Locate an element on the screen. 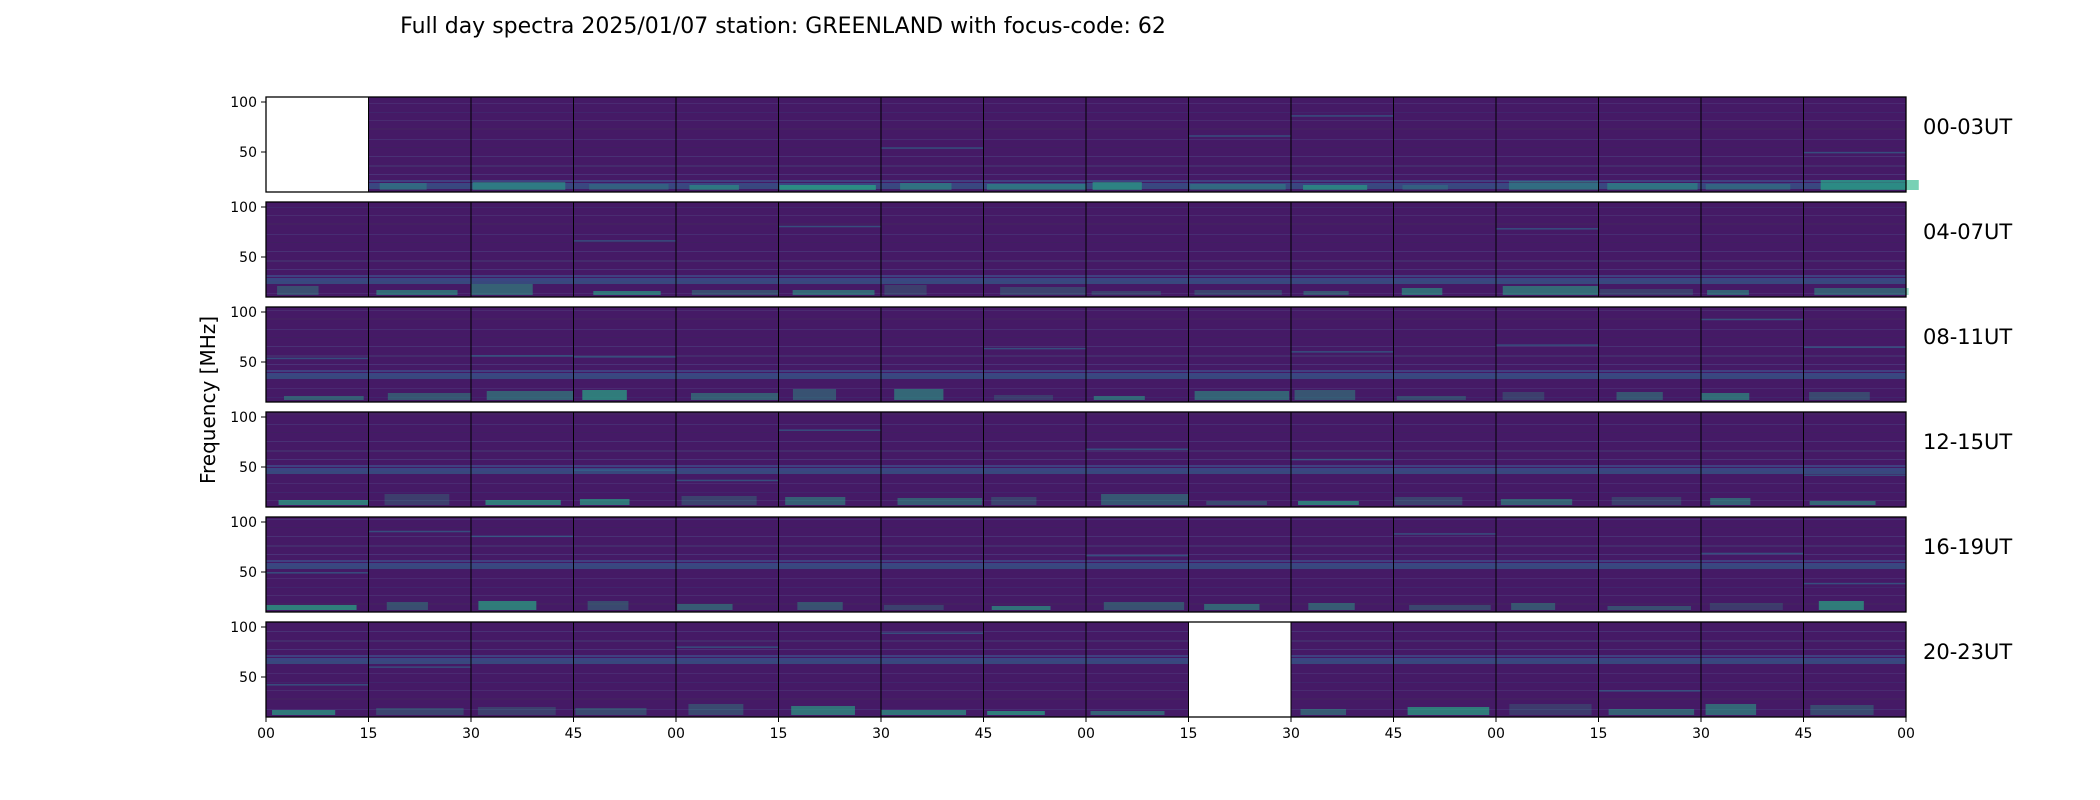  spectra-row: 100 50 04-07UT is located at coordinates (1121, 249).